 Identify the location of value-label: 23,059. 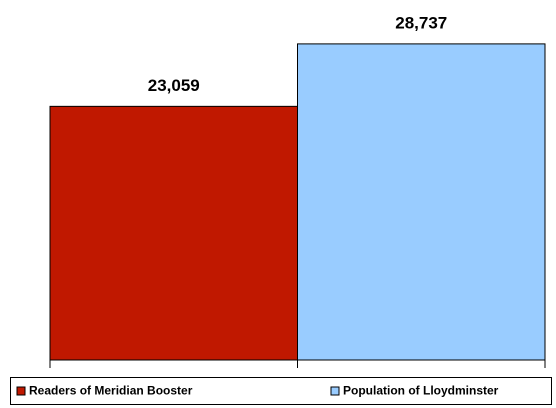
(174, 85).